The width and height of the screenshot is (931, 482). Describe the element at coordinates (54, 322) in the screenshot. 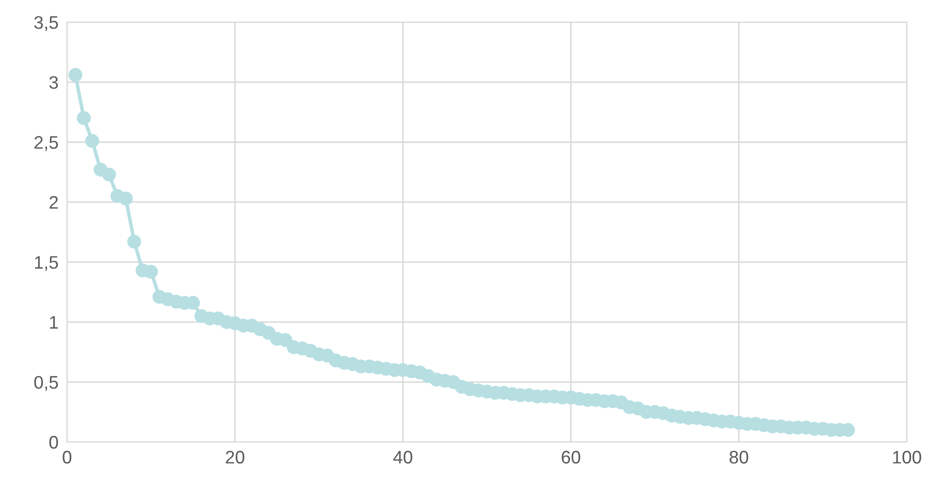

I see `y-tick-label: 1` at that location.